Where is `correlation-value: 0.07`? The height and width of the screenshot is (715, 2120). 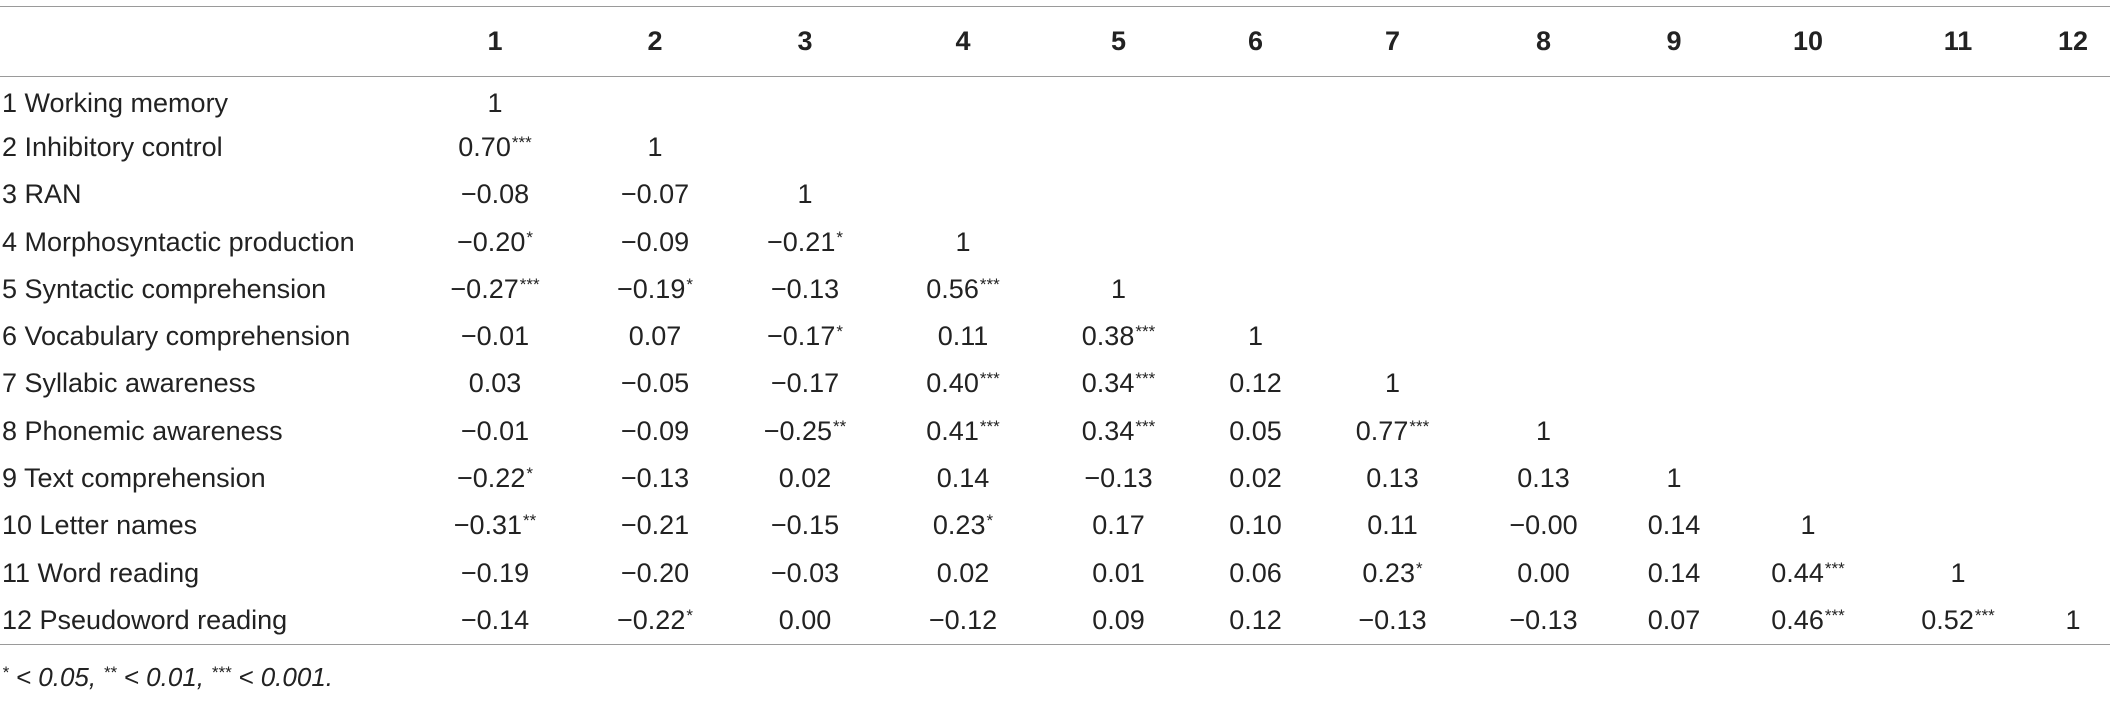 correlation-value: 0.07 is located at coordinates (1674, 619).